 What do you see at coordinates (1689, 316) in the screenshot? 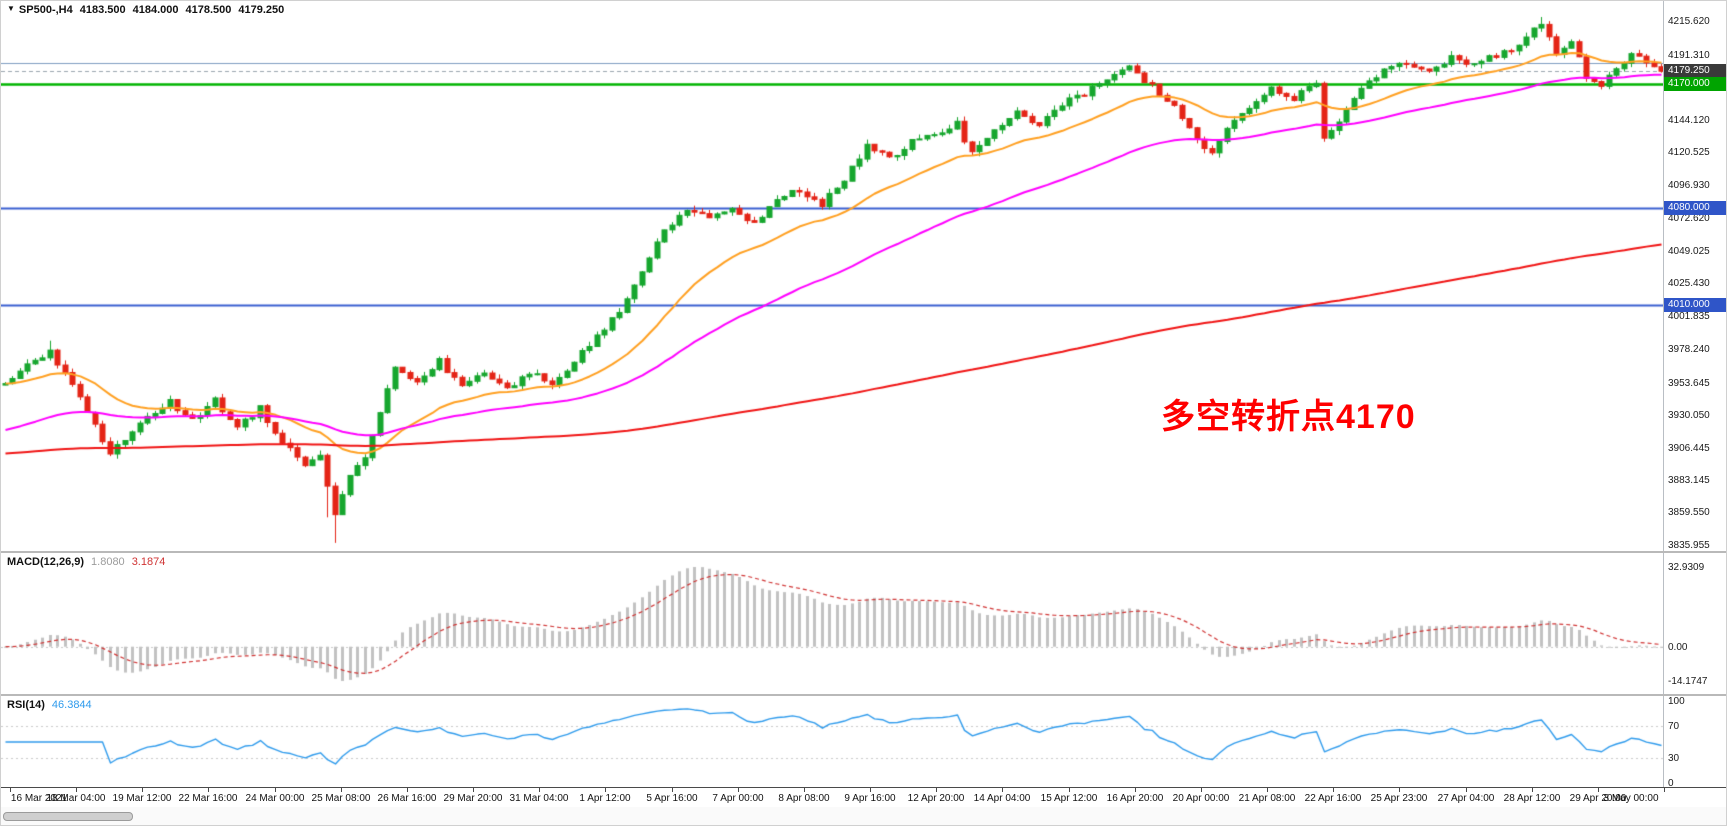
I see `price-axis-label: 4001.835` at bounding box center [1689, 316].